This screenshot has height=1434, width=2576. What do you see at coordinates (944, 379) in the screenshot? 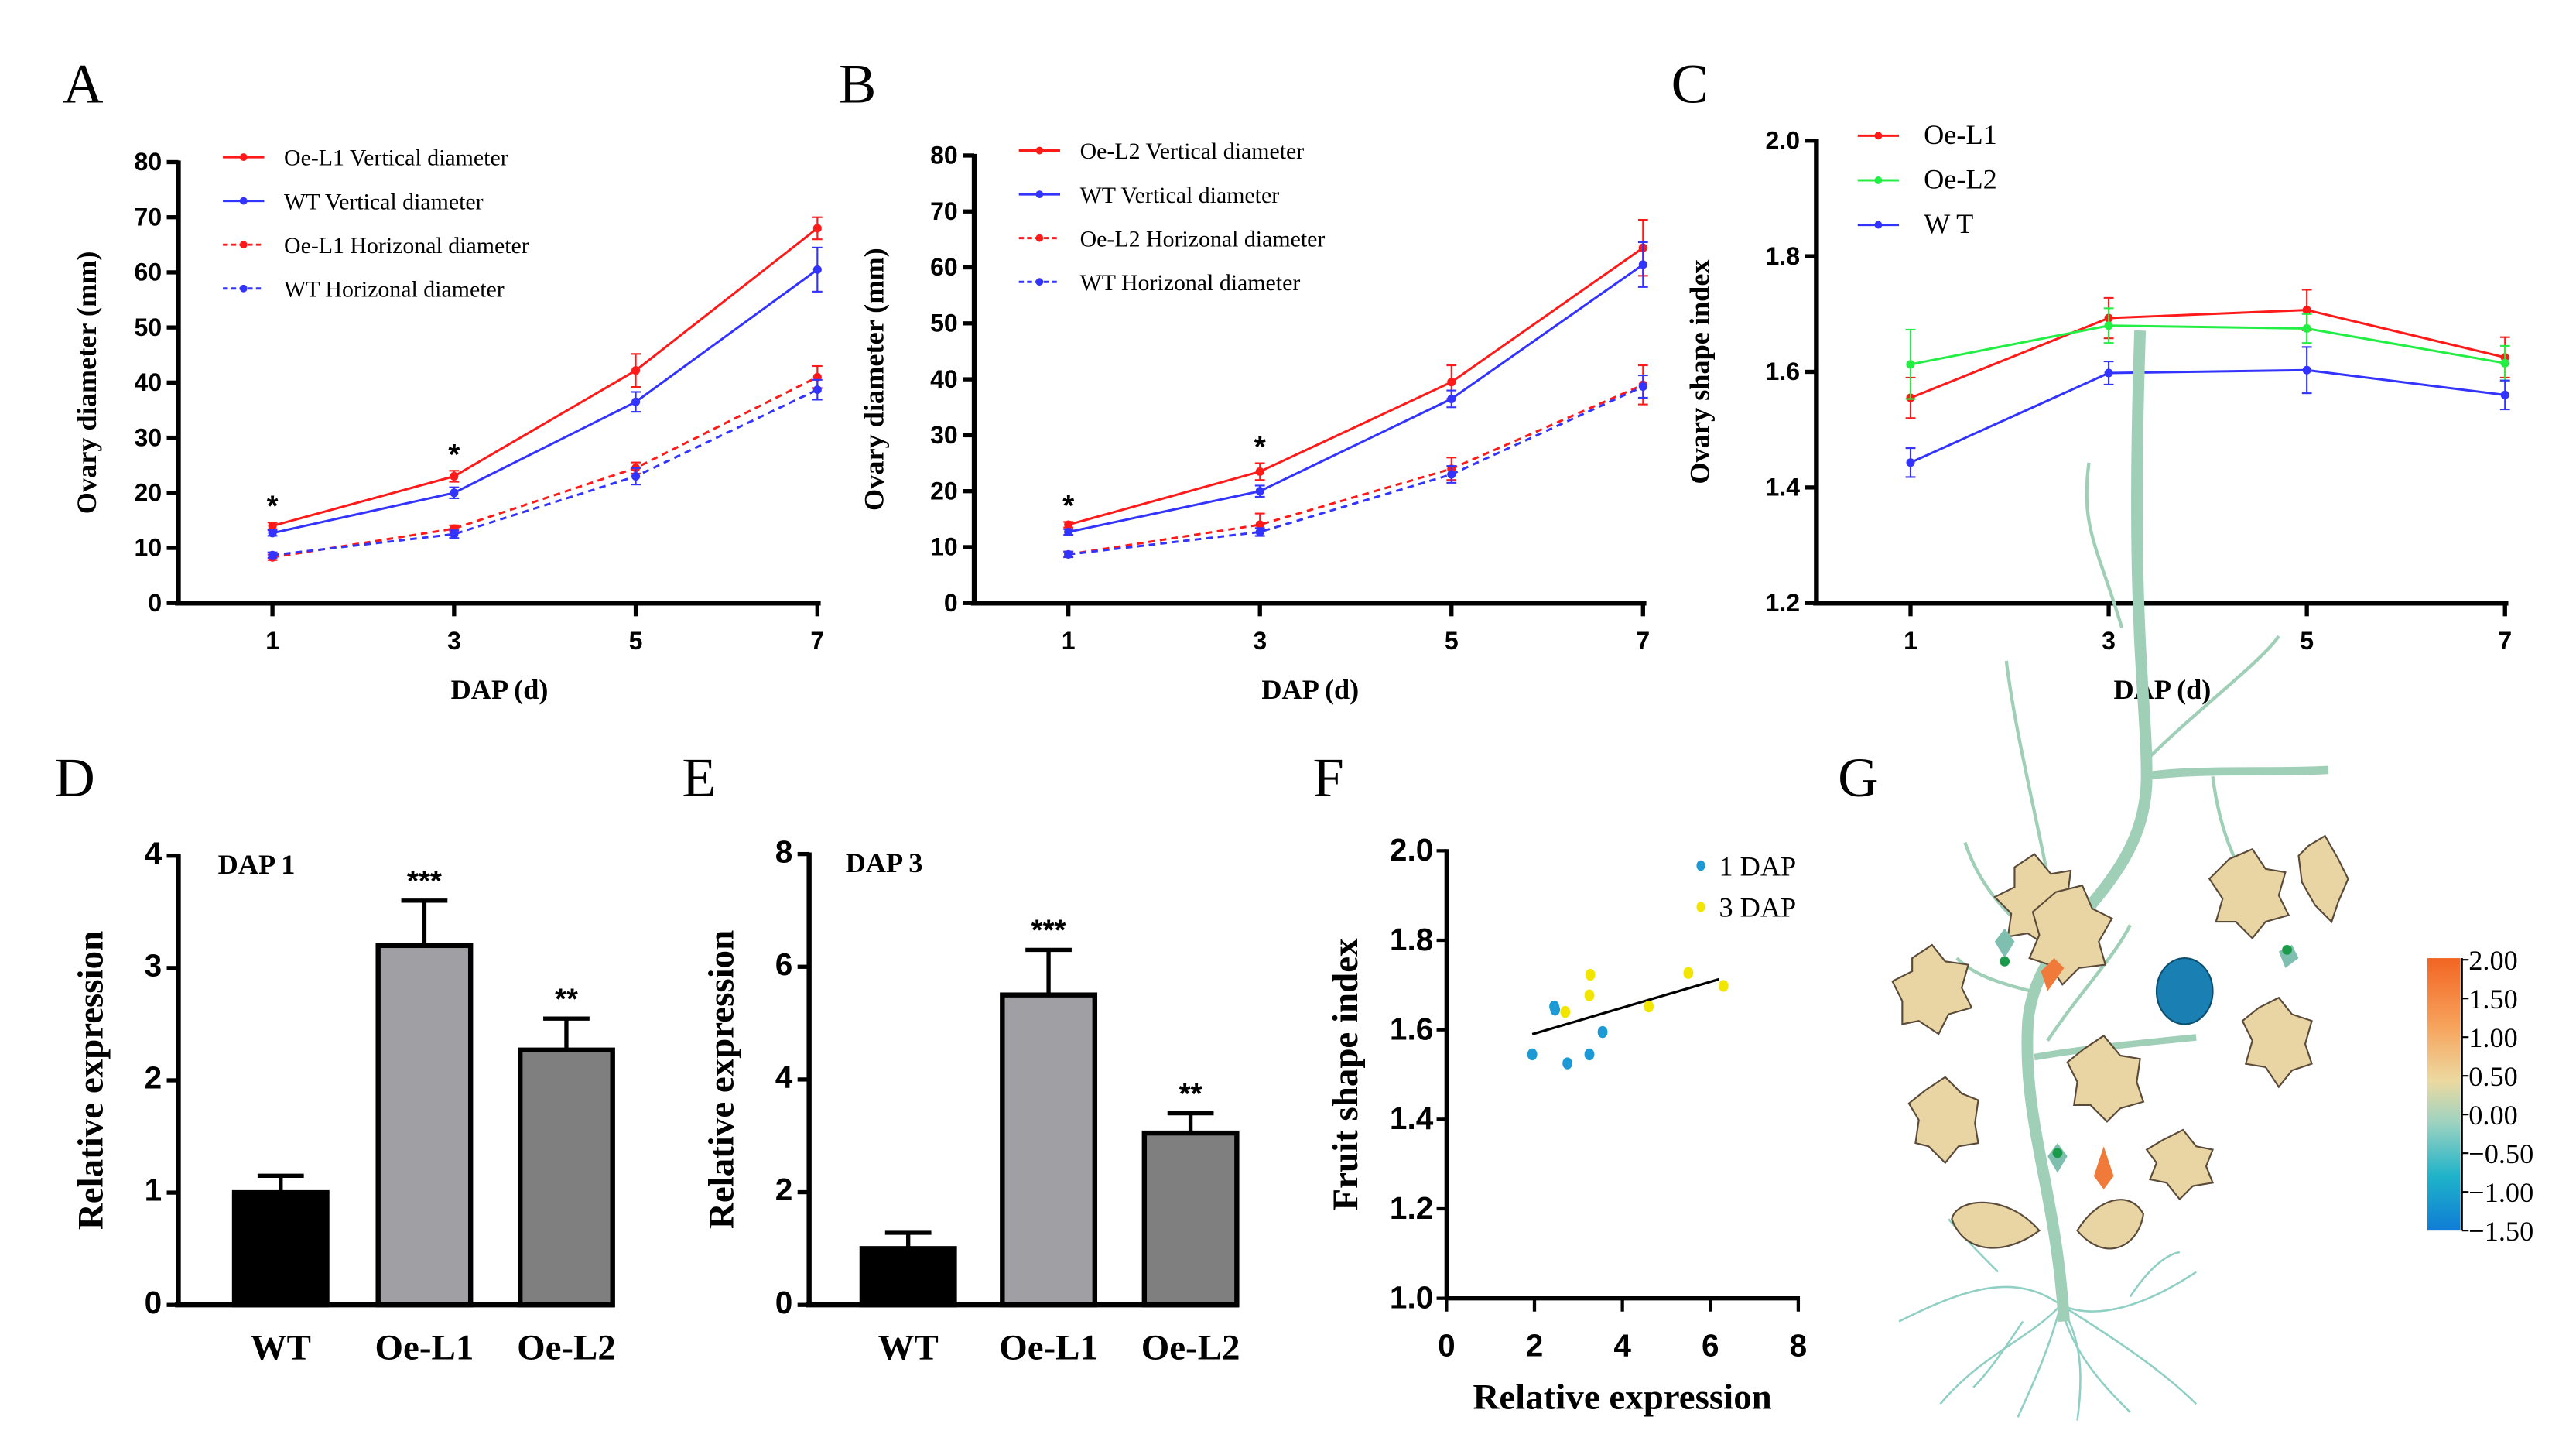
I see `y-tick-label: 40` at bounding box center [944, 379].